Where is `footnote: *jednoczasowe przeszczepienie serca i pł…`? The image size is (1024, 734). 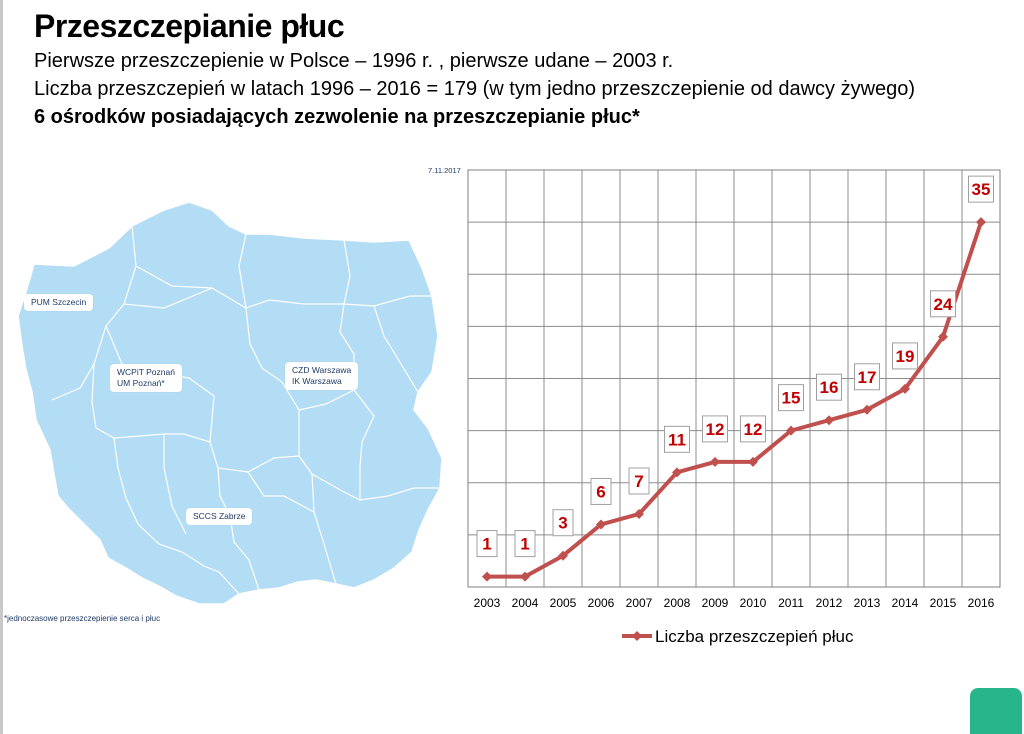 footnote: *jednoczasowe przeszczepienie serca i pł… is located at coordinates (82, 618).